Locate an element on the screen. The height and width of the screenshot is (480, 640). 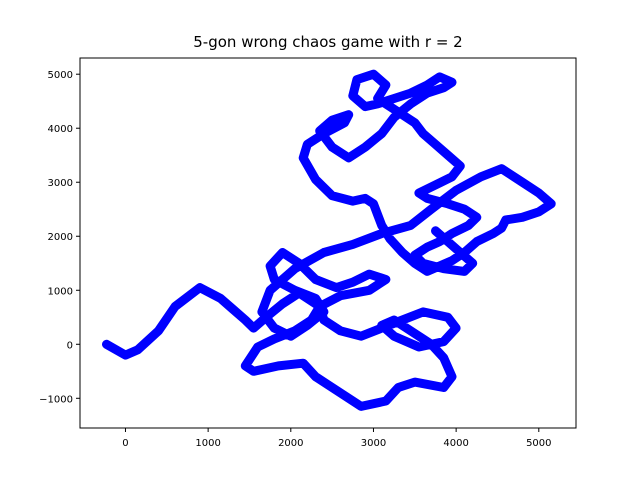
y-tick-label: 4000 is located at coordinates (60, 129).